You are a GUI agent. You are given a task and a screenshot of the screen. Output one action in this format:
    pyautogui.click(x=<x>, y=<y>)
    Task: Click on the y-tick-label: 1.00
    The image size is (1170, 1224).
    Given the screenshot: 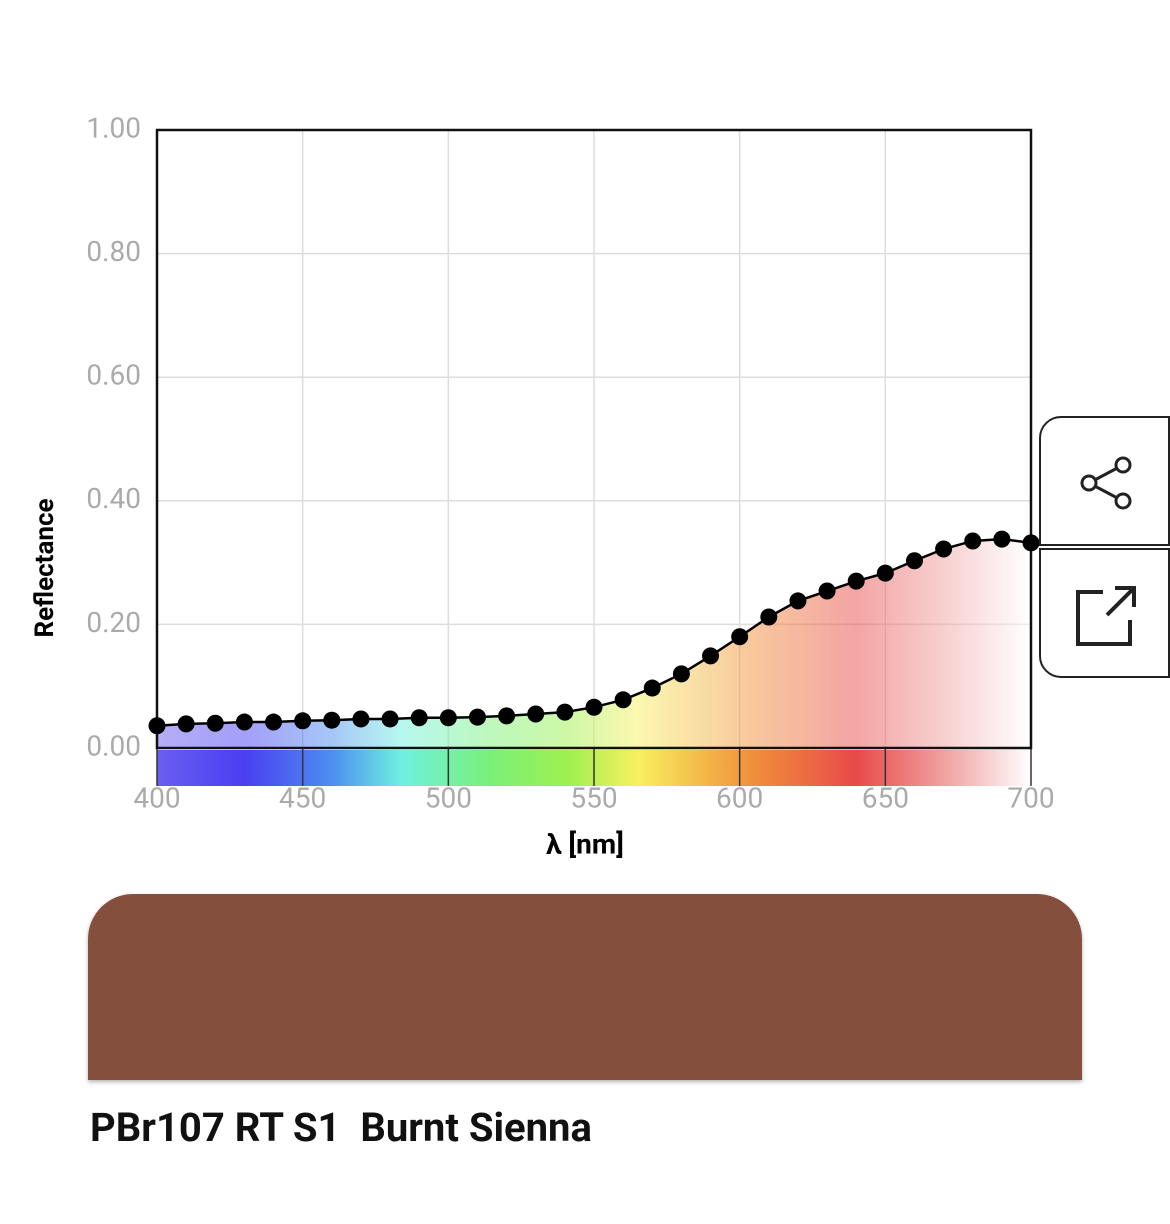 What is the action you would take?
    pyautogui.click(x=113, y=127)
    